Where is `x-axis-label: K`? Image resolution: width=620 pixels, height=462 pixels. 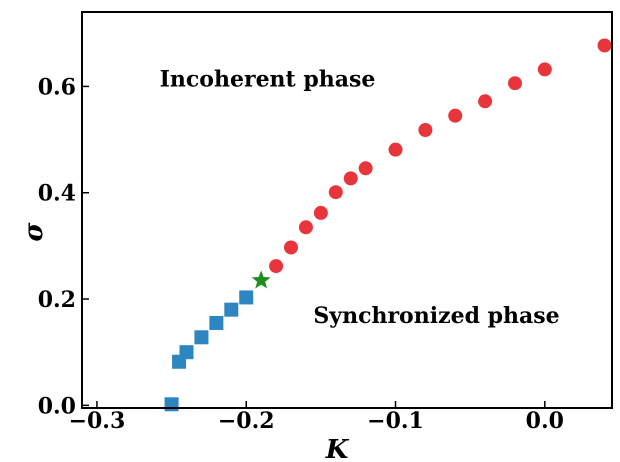
x-axis-label: K is located at coordinates (337, 448).